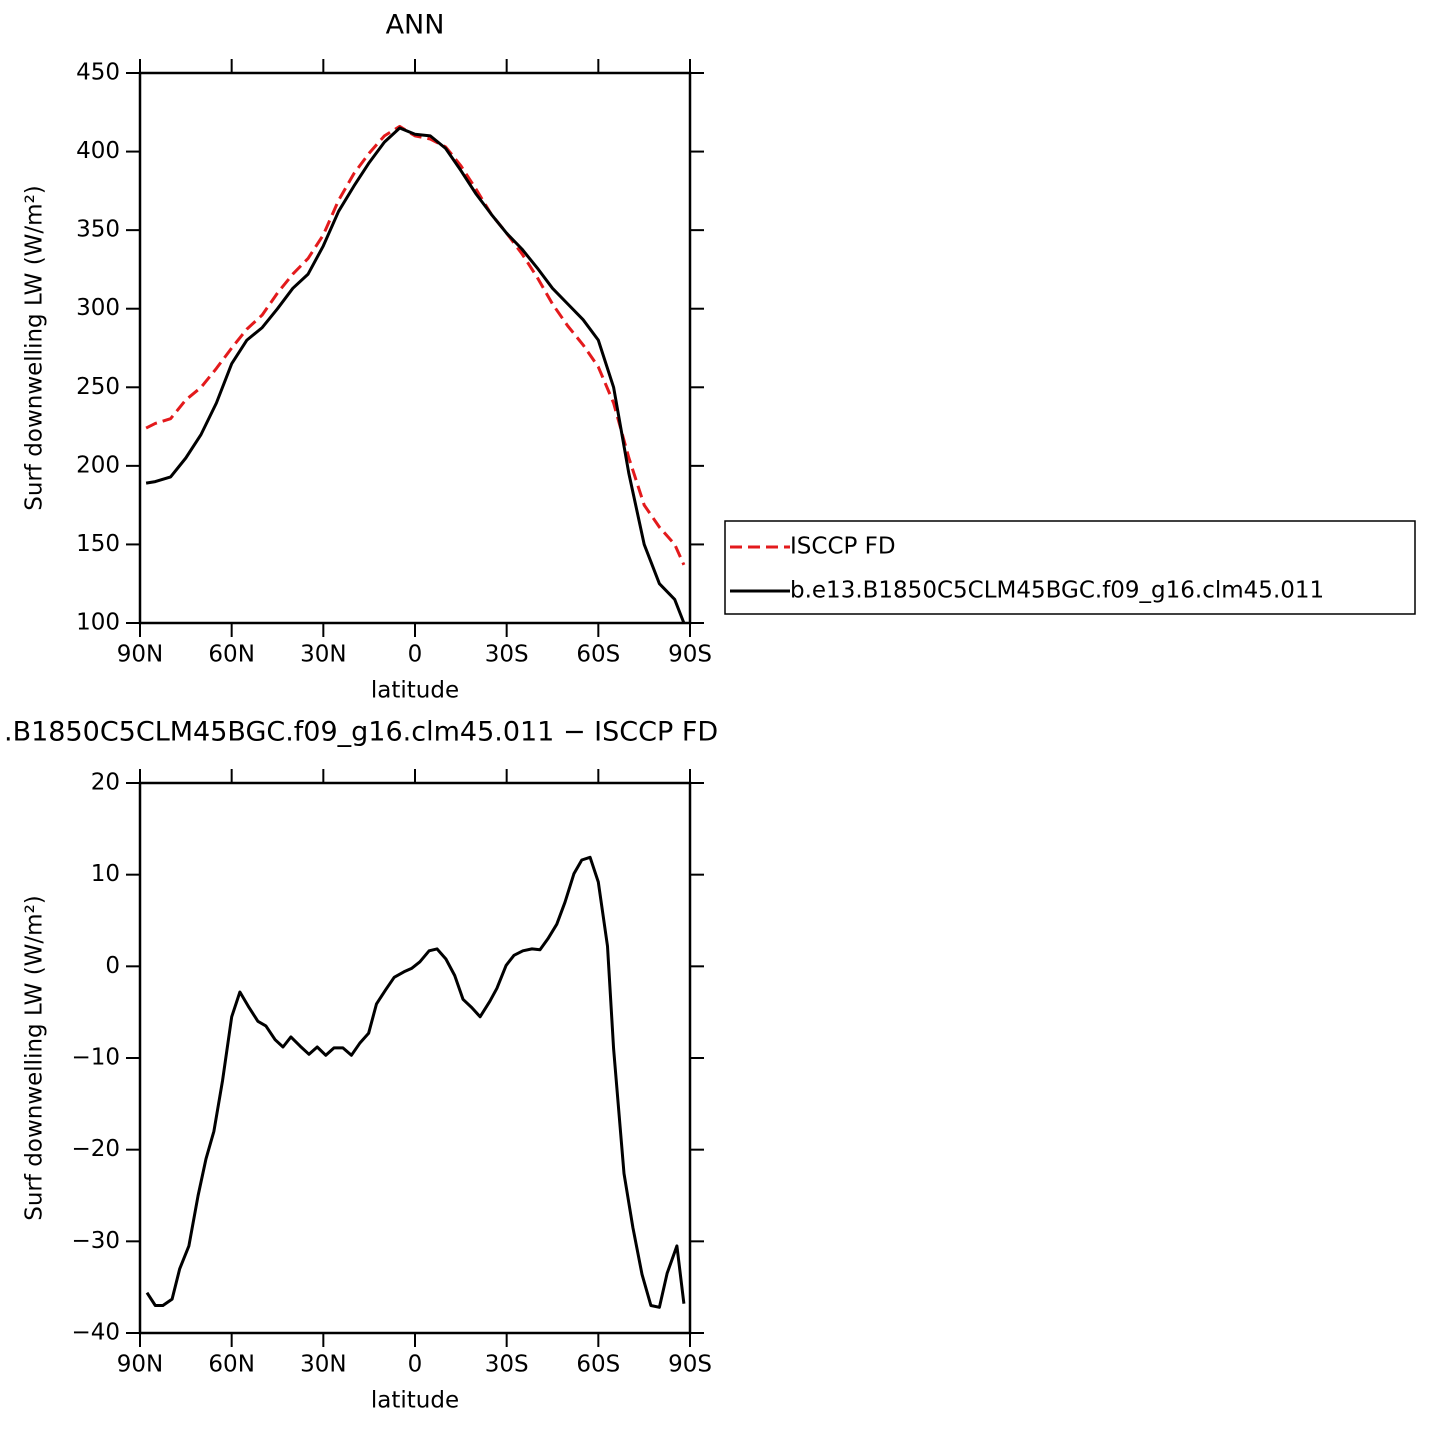 This screenshot has height=1435, width=1435. I want to click on legend-label: b.e13.B1850C5CLM45BGC.f09_g16.clm45.011, so click(1057, 591).